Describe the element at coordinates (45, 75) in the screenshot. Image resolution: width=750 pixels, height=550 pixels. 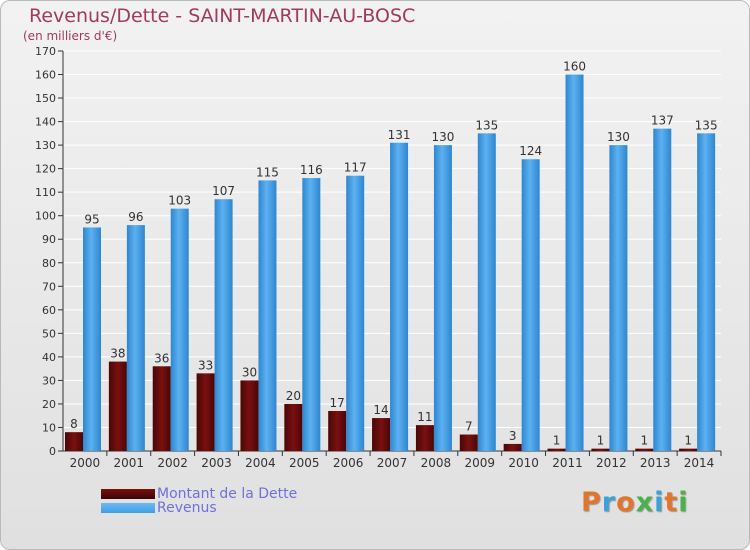
I see `y-tick-label: 160` at that location.